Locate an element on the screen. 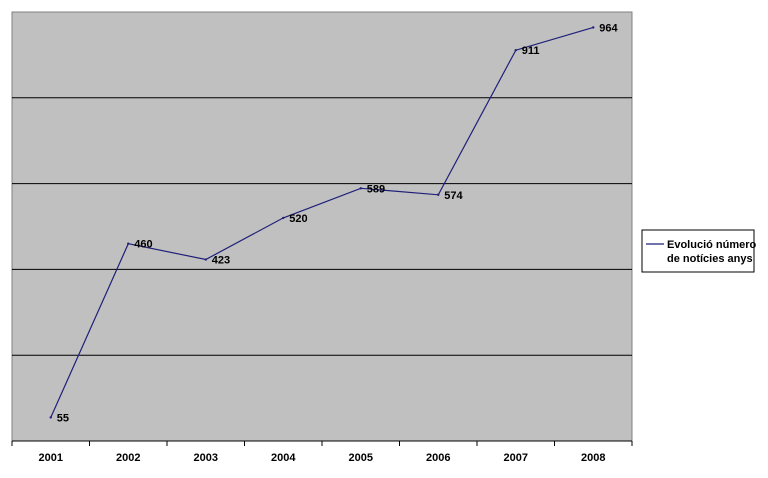 This screenshot has width=768, height=478. data-label: 520 is located at coordinates (298, 219).